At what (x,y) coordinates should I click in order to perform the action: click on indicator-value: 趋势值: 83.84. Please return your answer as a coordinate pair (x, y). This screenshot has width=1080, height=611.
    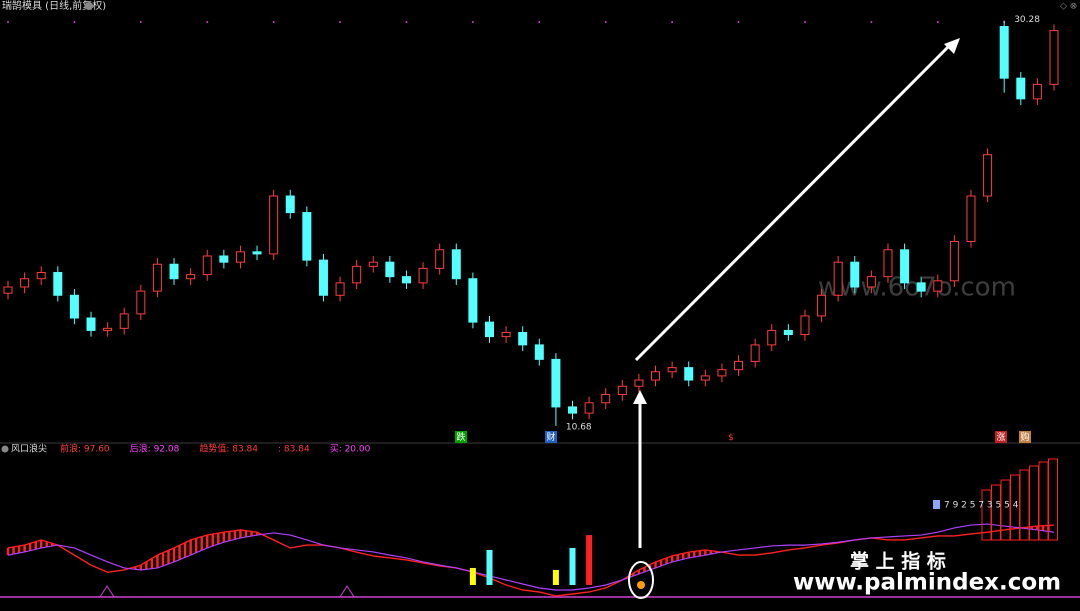
    Looking at the image, I should click on (228, 449).